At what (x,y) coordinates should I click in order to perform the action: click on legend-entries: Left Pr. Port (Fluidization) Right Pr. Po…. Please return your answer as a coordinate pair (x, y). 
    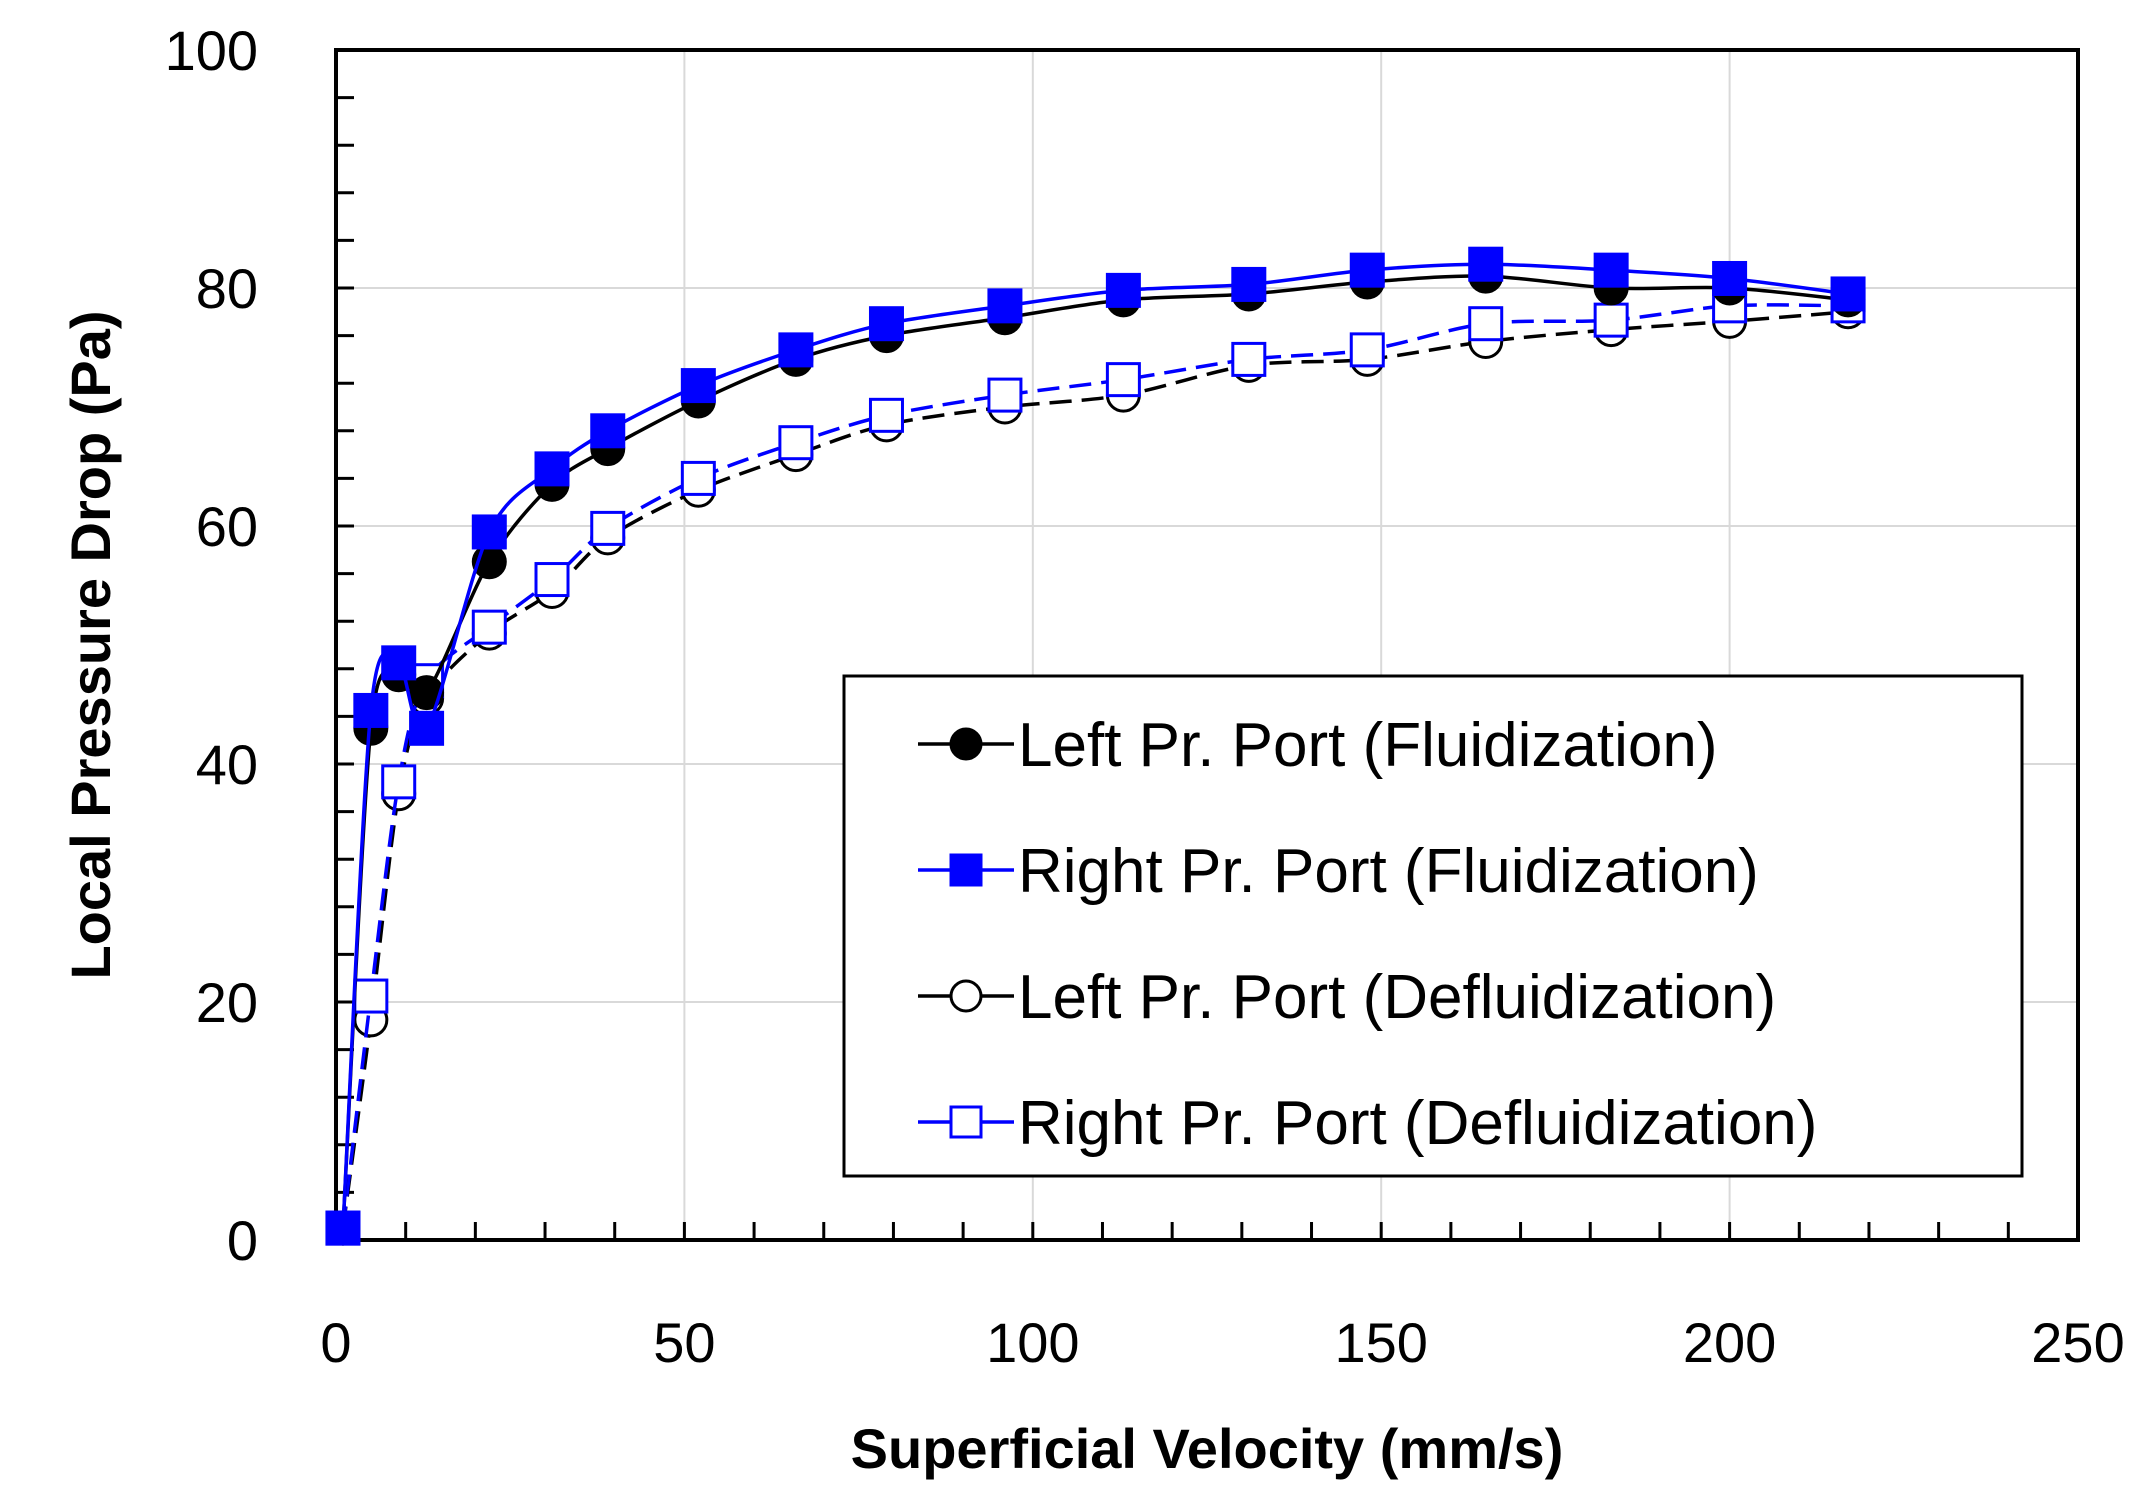
    Looking at the image, I should click on (1367, 934).